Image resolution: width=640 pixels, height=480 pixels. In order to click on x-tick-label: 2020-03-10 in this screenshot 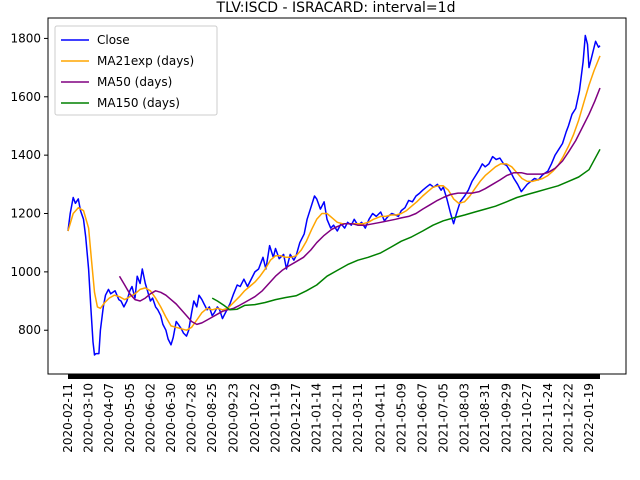, I will do `click(89, 418)`.